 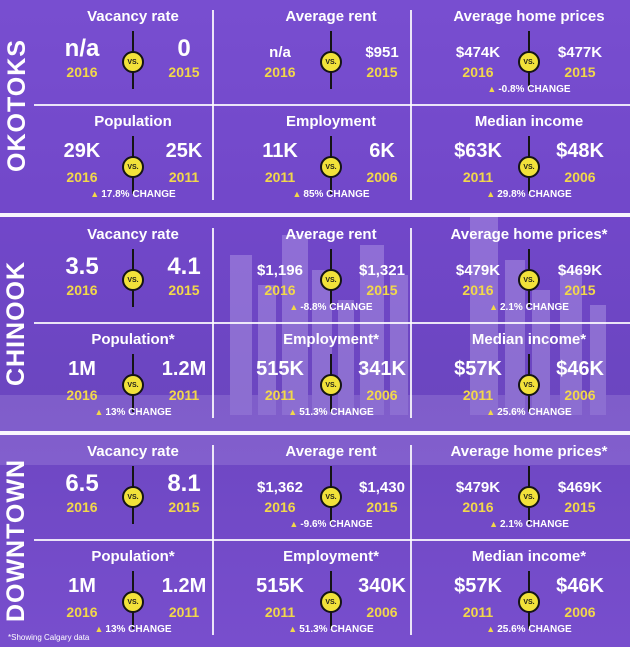 I want to click on stat-value-current: 29K, so click(x=82, y=151).